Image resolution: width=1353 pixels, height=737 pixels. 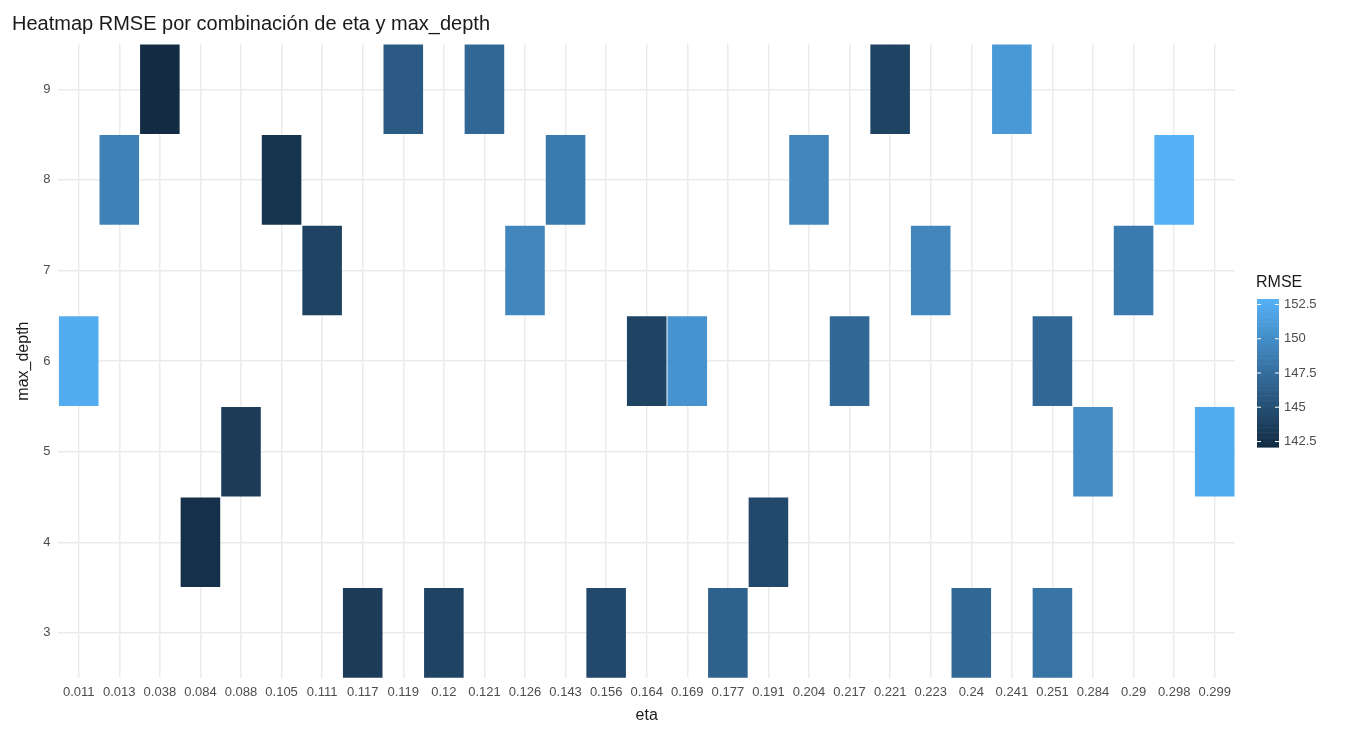 What do you see at coordinates (484, 691) in the screenshot?
I see `x-tick-label: 0.121` at bounding box center [484, 691].